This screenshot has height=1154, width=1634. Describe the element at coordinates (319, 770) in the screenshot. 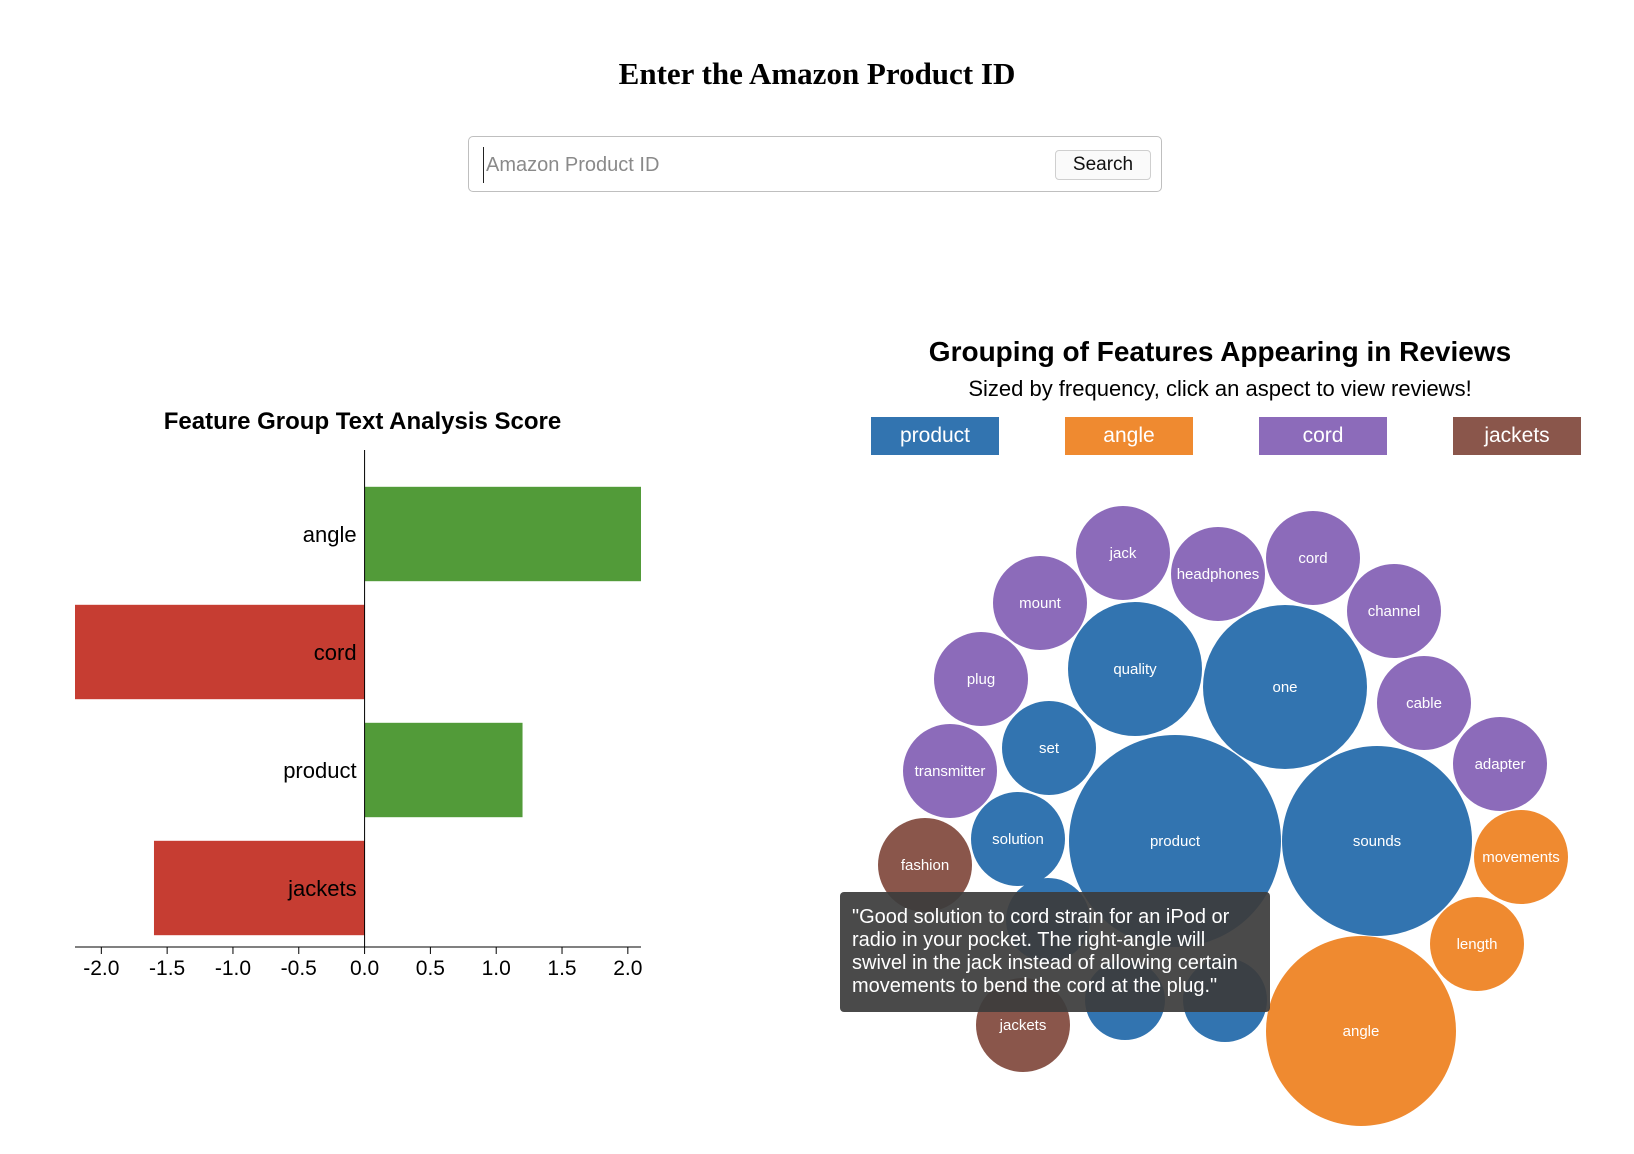

I see `bar-label-product: product` at that location.